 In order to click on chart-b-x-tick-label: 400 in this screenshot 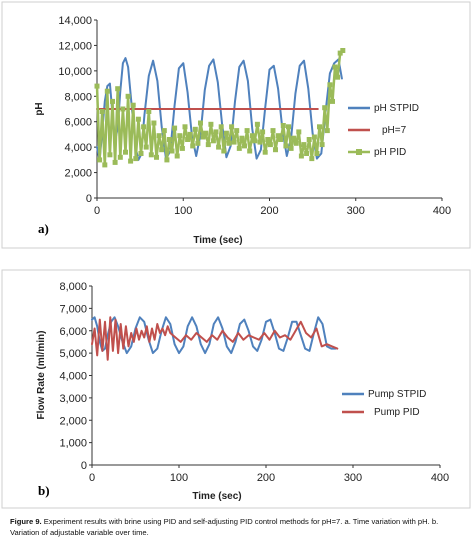, I will do `click(440, 478)`.